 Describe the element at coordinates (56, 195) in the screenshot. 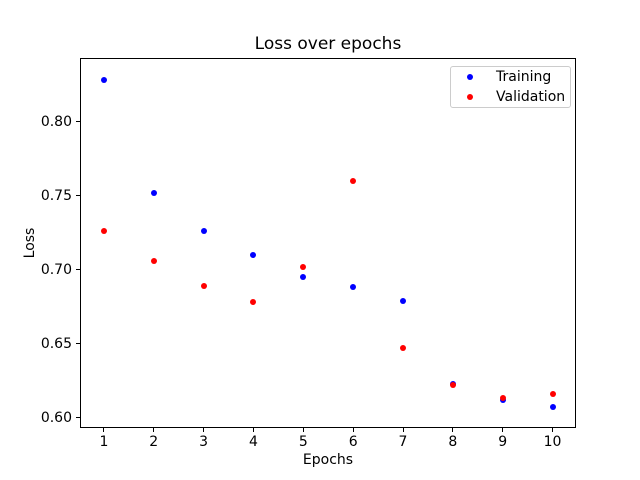

I see `y-tick-label-0.75: 0.75` at that location.